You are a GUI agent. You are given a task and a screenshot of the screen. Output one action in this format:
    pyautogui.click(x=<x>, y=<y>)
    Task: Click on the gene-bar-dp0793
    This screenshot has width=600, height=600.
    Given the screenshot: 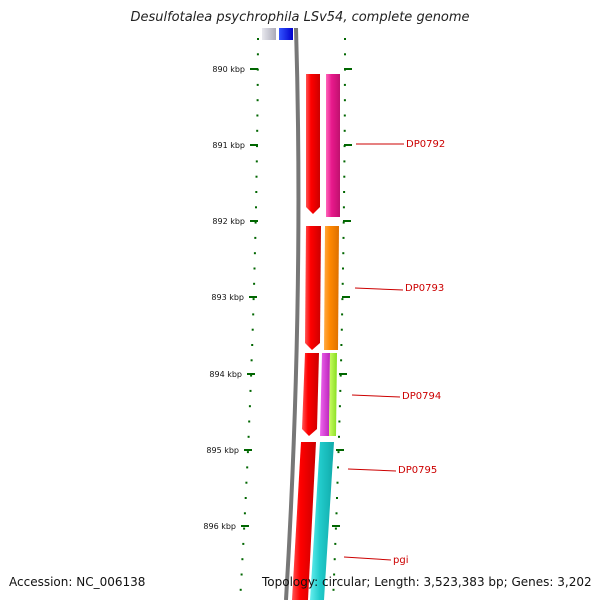 What is the action you would take?
    pyautogui.click(x=331, y=288)
    